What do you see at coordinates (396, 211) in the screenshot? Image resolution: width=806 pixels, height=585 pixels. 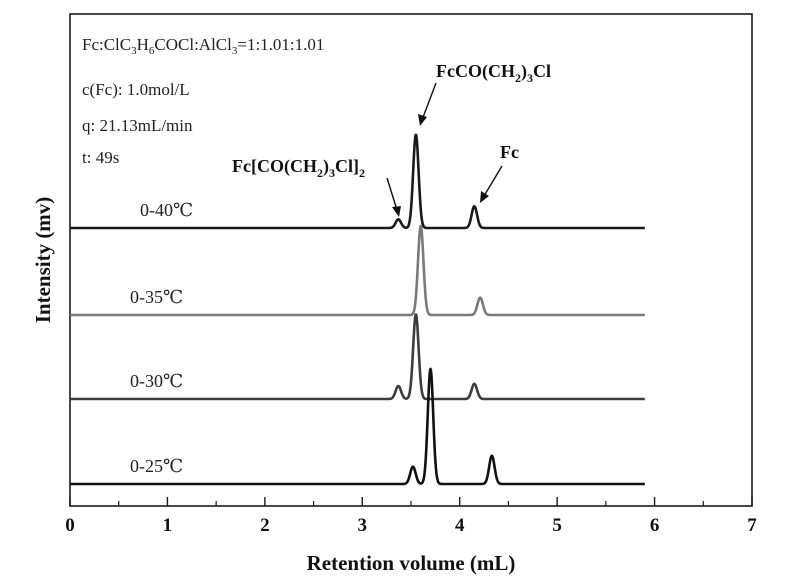 I see `arrowhead-disubstituted` at bounding box center [396, 211].